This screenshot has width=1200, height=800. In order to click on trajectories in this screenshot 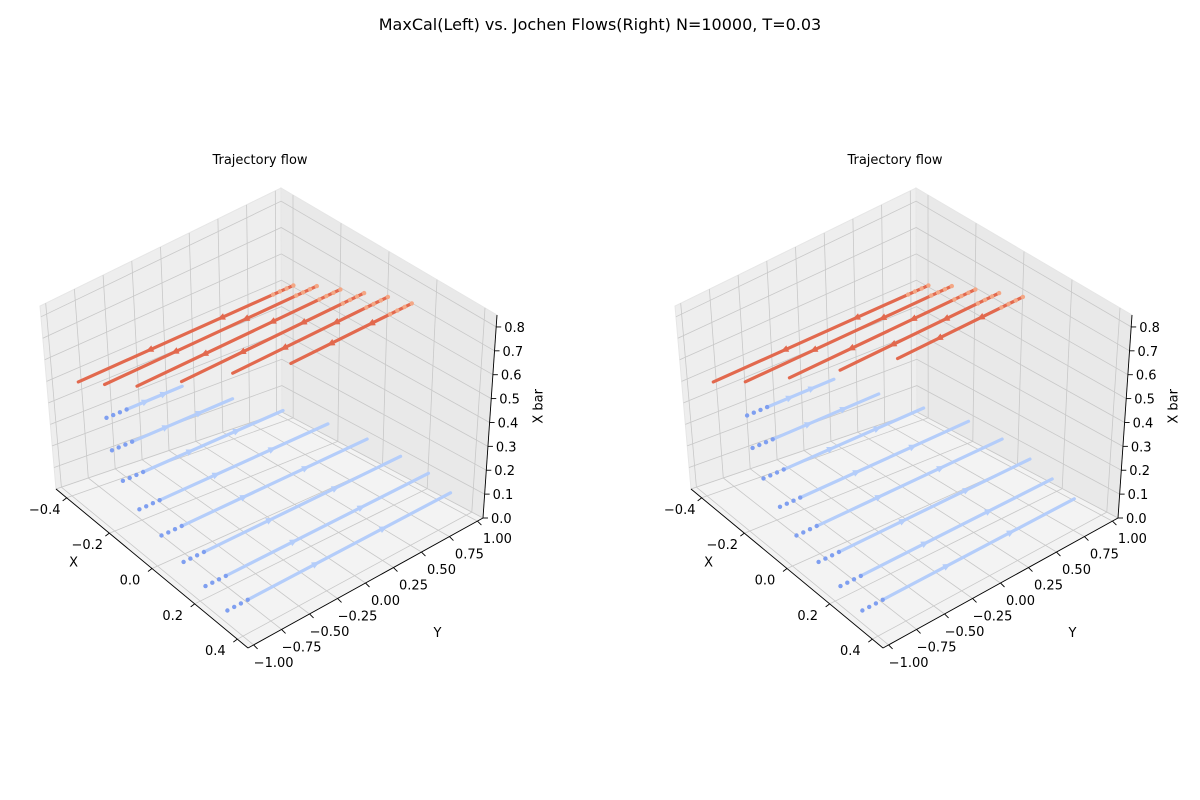, I will do `click(264, 448)`.